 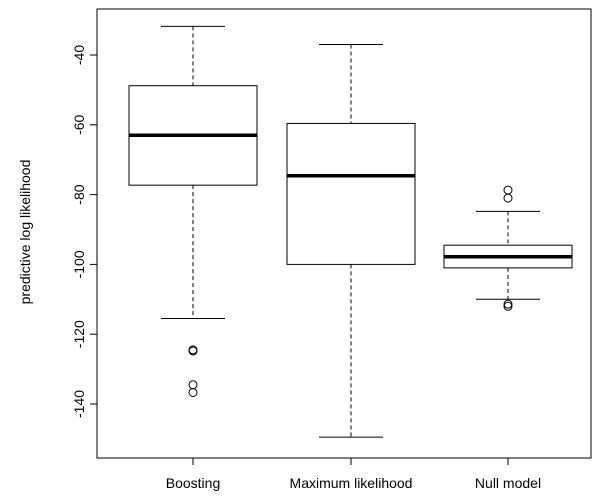 What do you see at coordinates (79, 194) in the screenshot?
I see `y-tick-label: -80` at bounding box center [79, 194].